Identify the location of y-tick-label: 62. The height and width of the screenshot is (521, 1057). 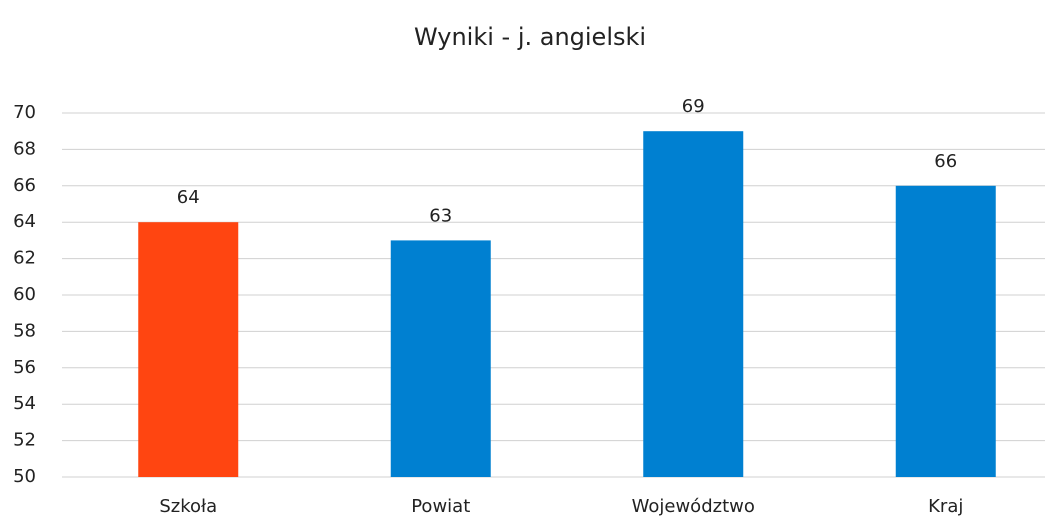
(24, 258).